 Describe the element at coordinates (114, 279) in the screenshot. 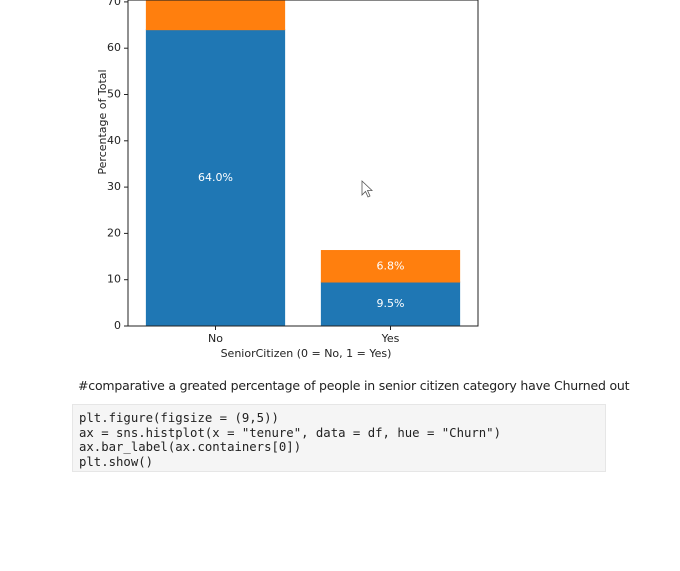

I see `y-tick-label: 10` at that location.